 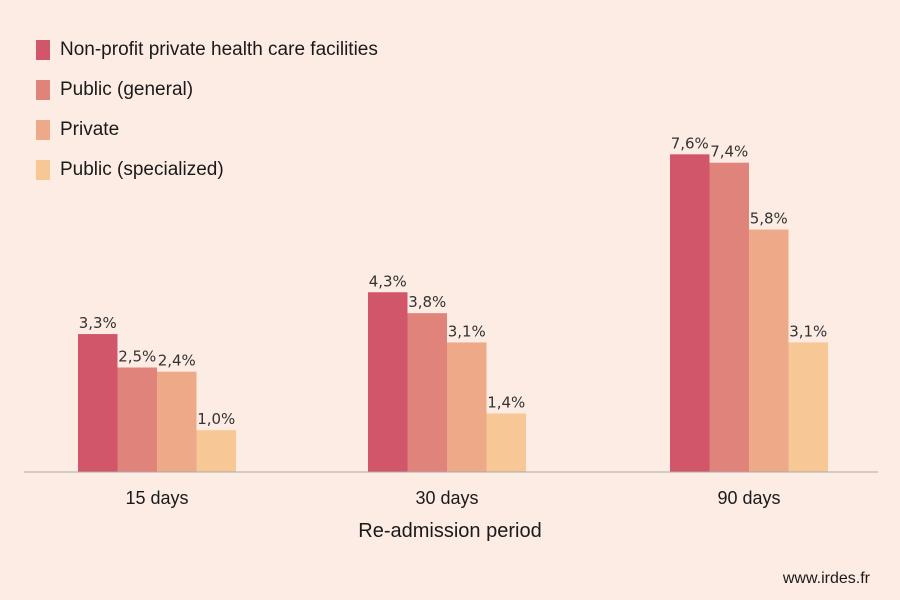 What do you see at coordinates (98, 323) in the screenshot?
I see `data-label: 3,3%` at bounding box center [98, 323].